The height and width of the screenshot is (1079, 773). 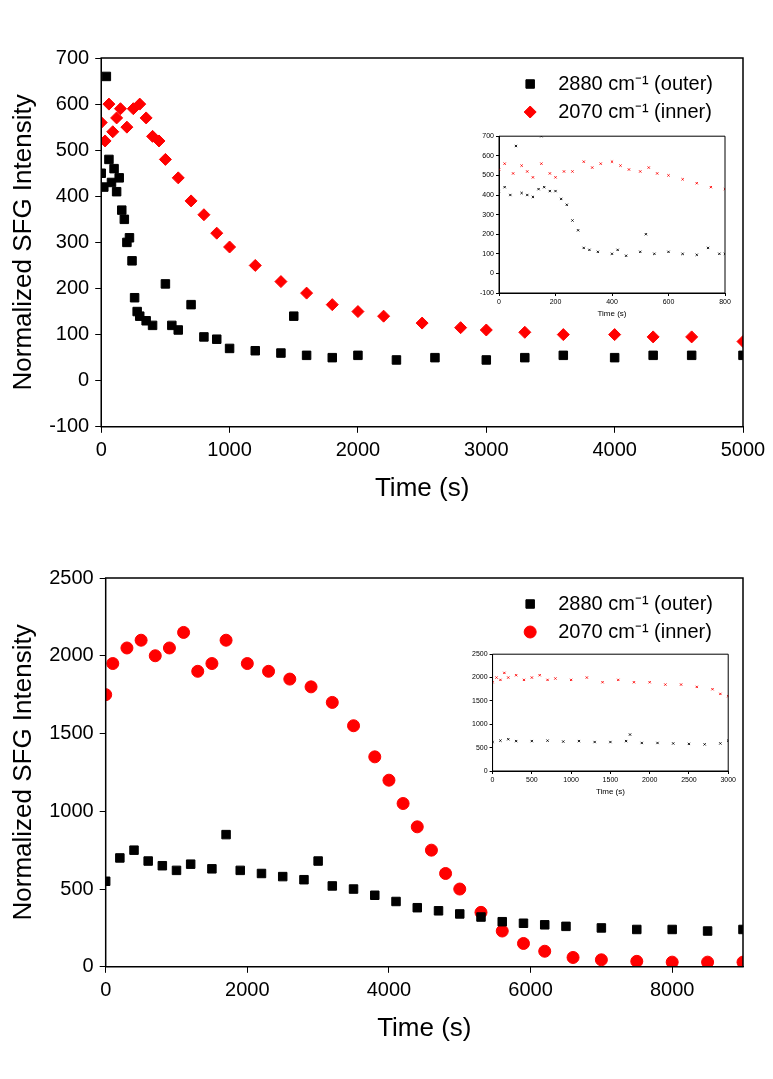 What do you see at coordinates (71, 809) in the screenshot?
I see `y-tick-label: 1000` at bounding box center [71, 809].